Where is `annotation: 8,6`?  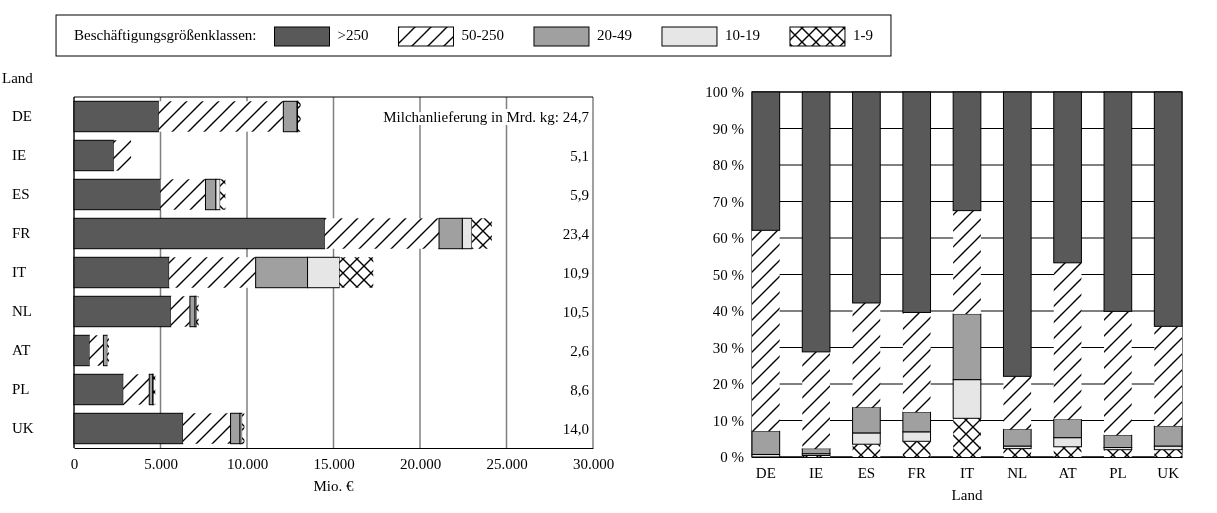
annotation: 8,6 is located at coordinates (580, 389).